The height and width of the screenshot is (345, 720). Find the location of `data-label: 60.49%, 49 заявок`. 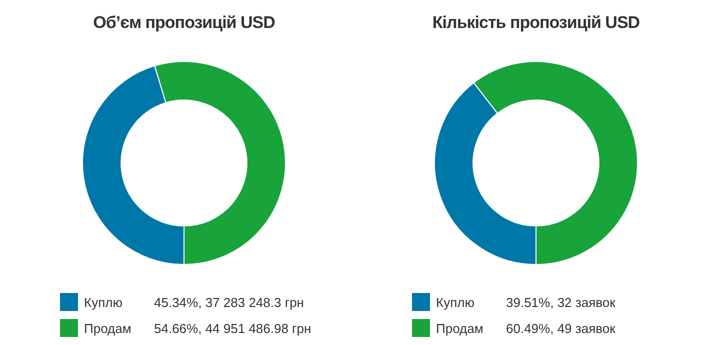

data-label: 60.49%, 49 заявок is located at coordinates (561, 328).